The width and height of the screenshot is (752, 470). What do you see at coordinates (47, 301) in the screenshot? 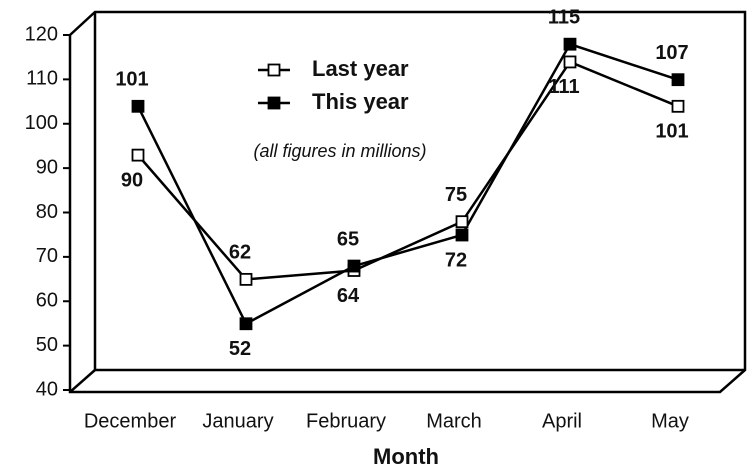
I see `y-tick-label: 60` at bounding box center [47, 301].